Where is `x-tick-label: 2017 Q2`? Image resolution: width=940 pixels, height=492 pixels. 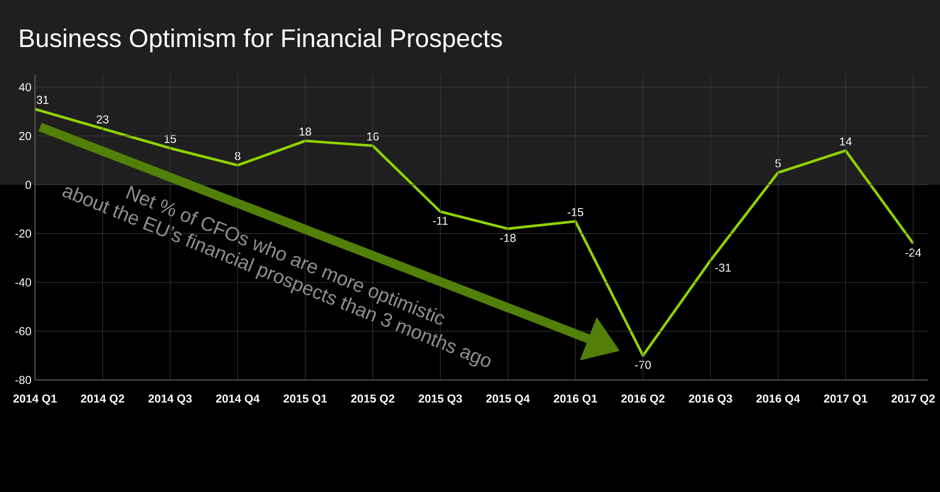
x-tick-label: 2017 Q2 is located at coordinates (913, 399).